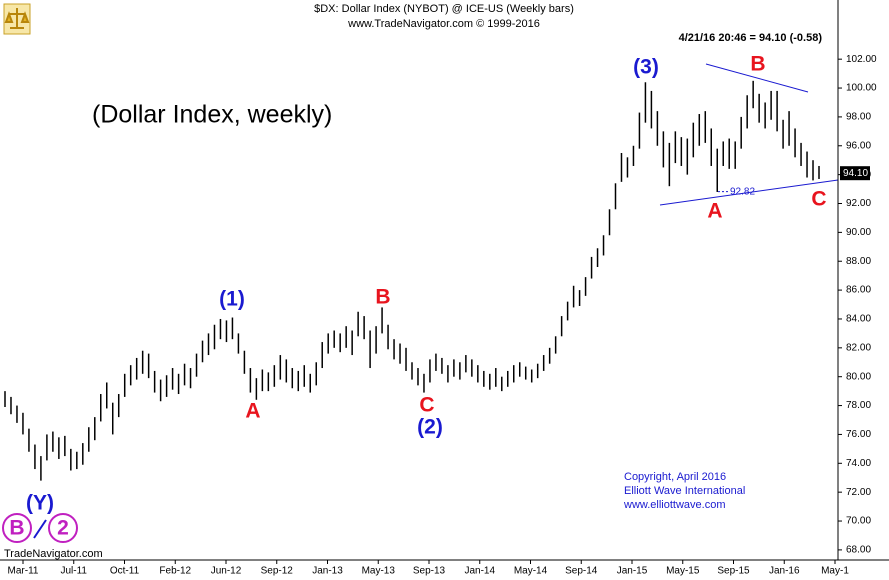 This screenshot has width=889, height=580. I want to click on x-tick-label: Oct-11, so click(125, 571).